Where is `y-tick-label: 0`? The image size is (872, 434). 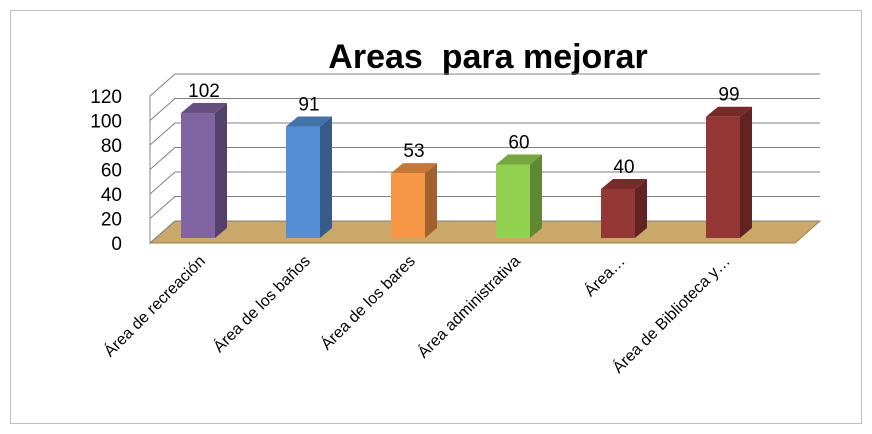
y-tick-label: 0 is located at coordinates (116, 244).